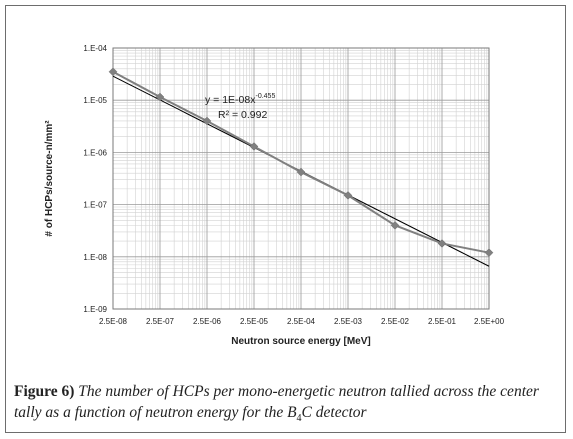  I want to click on x-tick-label: 2.5E-08, so click(113, 321).